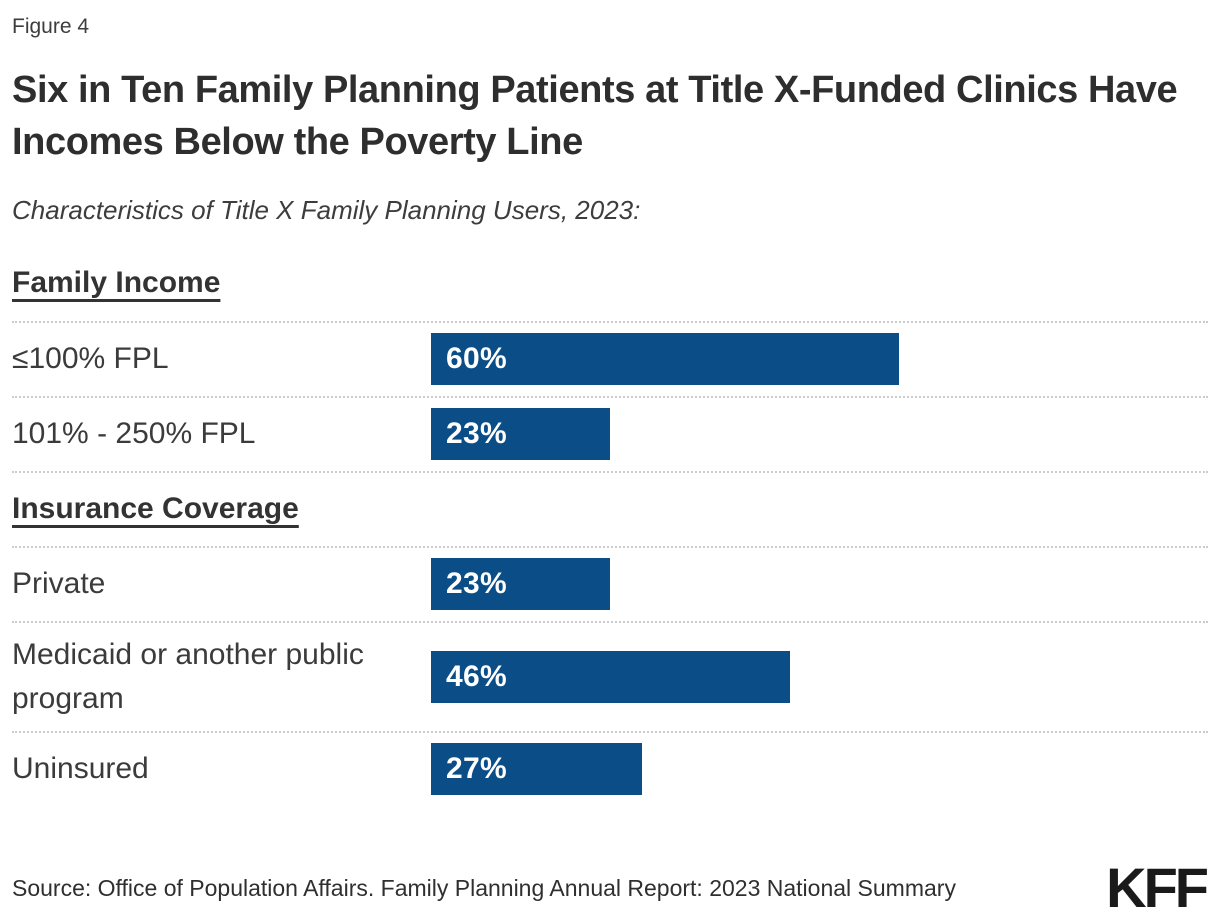 The width and height of the screenshot is (1220, 922). Describe the element at coordinates (59, 584) in the screenshot. I see `category-label: Private` at that location.